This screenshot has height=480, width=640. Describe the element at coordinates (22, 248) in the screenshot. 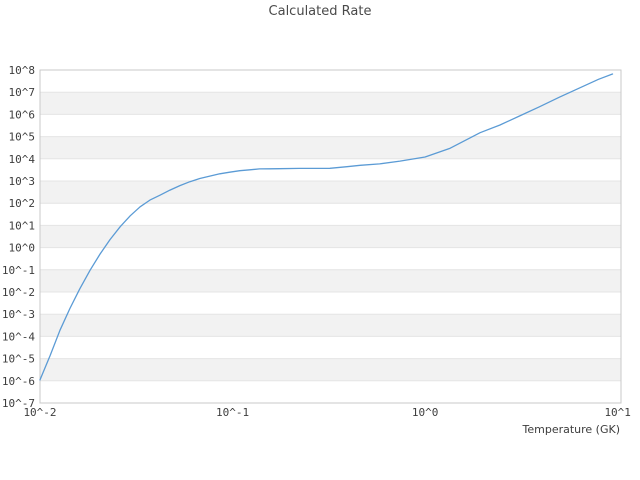

I see `y-tick-label: 10^0` at that location.